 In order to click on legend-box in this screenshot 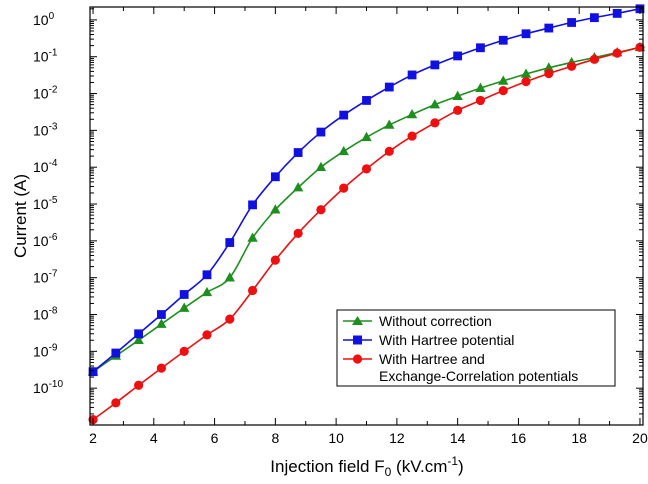, I will do `click(476, 348)`.